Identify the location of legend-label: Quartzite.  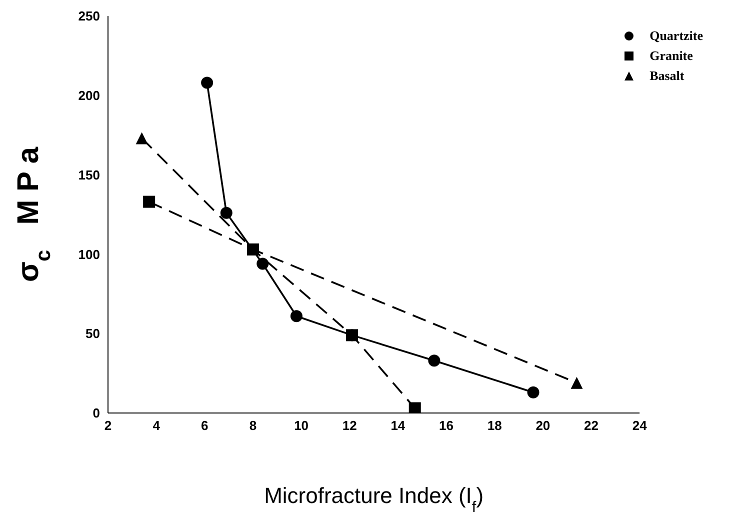
(676, 36).